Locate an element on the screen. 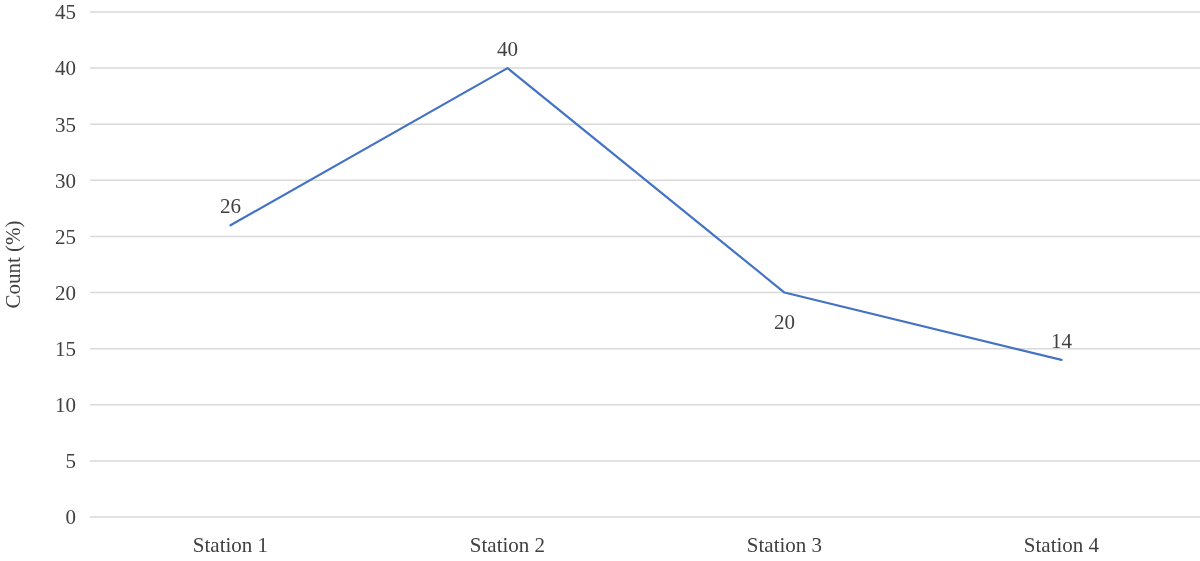  y-tick-label: 15 is located at coordinates (65, 349).